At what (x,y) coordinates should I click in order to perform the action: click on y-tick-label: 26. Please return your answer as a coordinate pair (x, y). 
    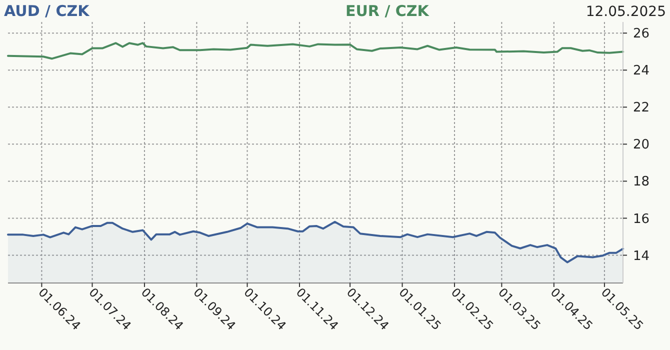
    Looking at the image, I should click on (641, 34).